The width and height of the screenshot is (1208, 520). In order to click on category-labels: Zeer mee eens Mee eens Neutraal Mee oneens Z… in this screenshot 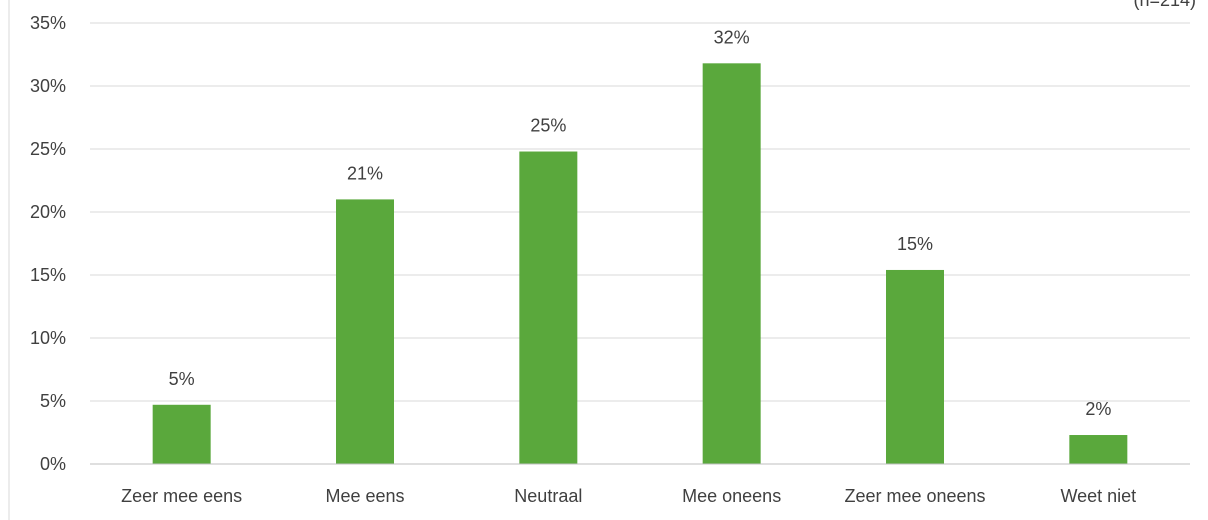, I will do `click(628, 496)`.